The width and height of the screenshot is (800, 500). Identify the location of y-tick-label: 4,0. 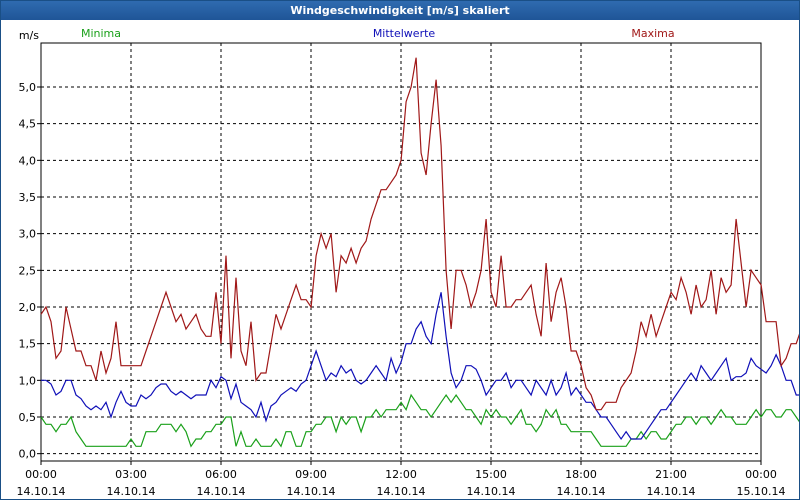
(28, 160).